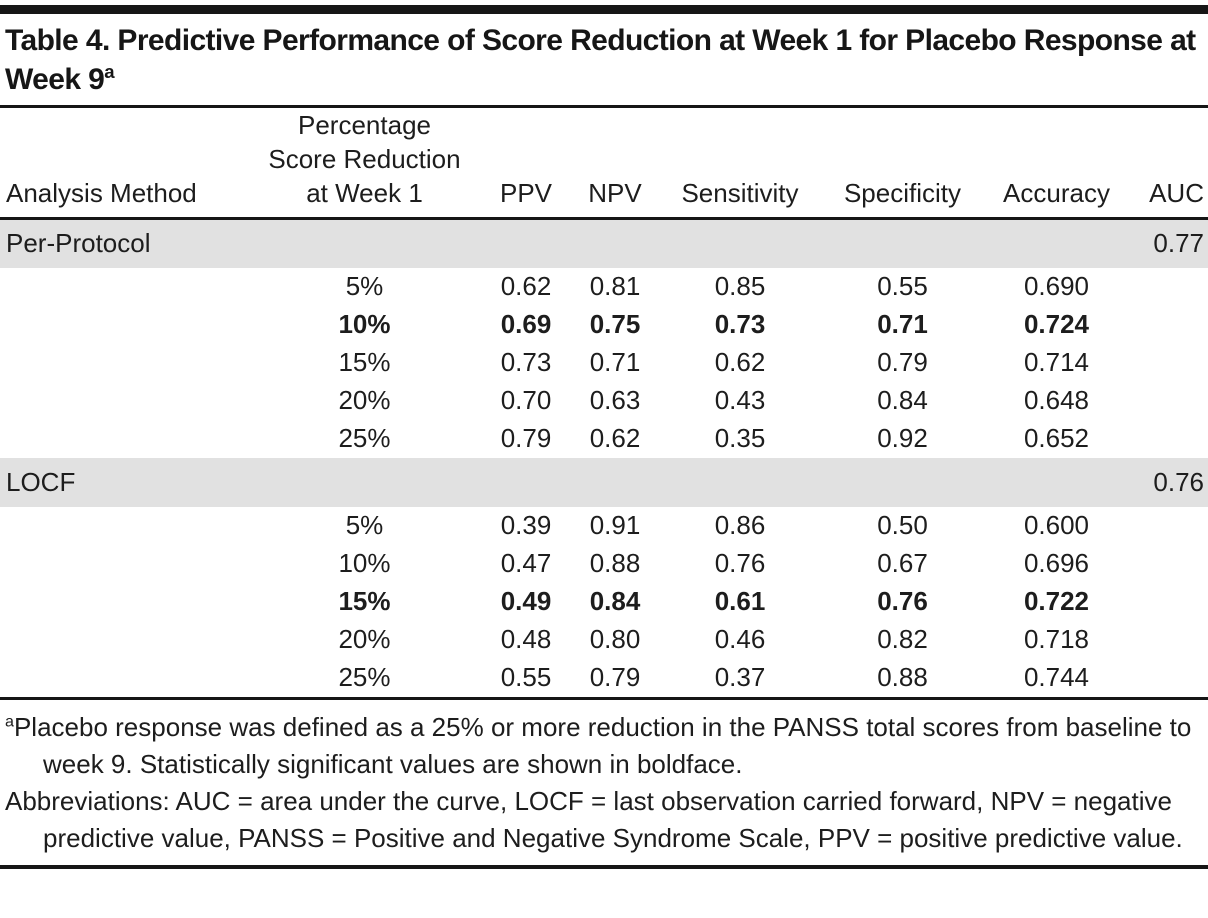 The width and height of the screenshot is (1208, 918). Describe the element at coordinates (902, 324) in the screenshot. I see `specificity-cell: 0.71` at that location.